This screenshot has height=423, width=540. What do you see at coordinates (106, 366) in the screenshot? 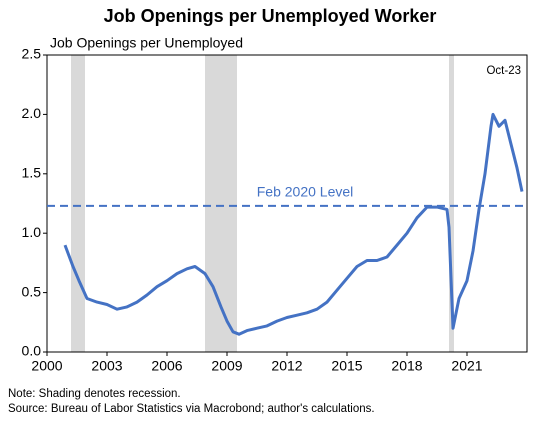
I see `x-tick-label: 2003` at bounding box center [106, 366].